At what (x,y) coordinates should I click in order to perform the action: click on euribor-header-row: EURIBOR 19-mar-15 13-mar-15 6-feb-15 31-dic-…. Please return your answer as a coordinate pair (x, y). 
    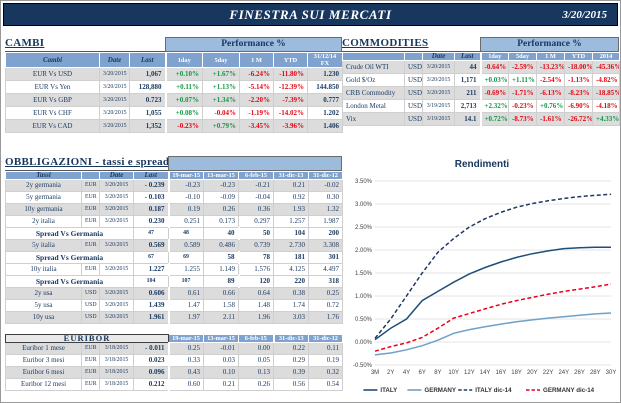
    Looking at the image, I should click on (174, 338).